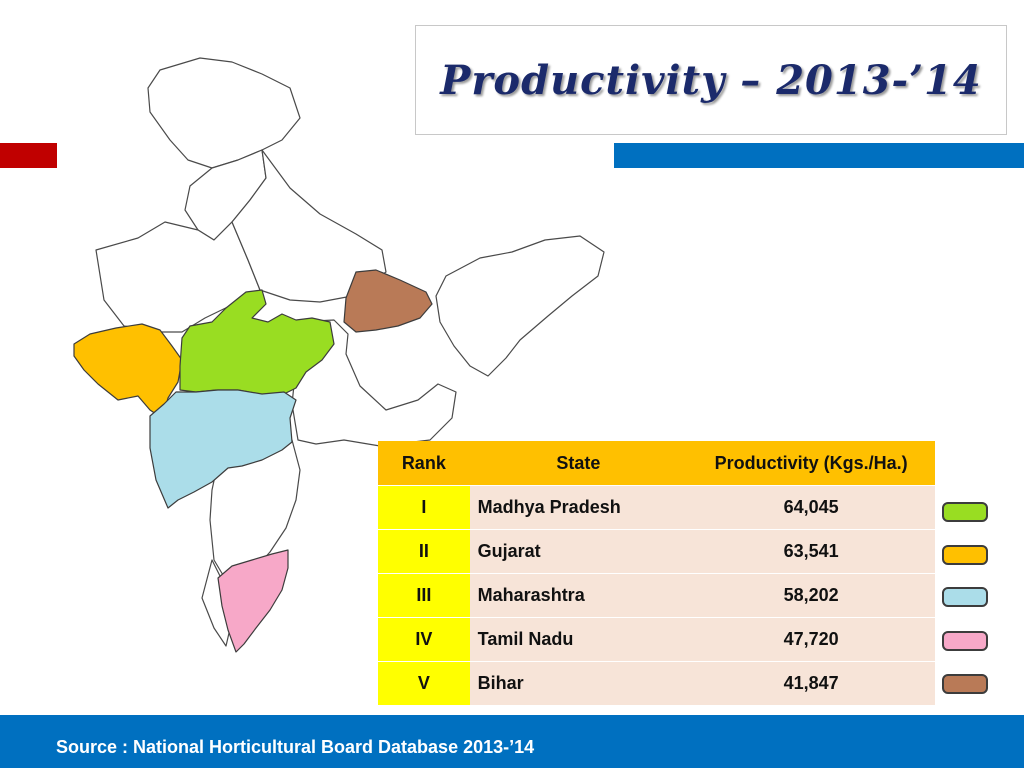 Image resolution: width=1024 pixels, height=768 pixels. I want to click on rank-cell: II, so click(424, 551).